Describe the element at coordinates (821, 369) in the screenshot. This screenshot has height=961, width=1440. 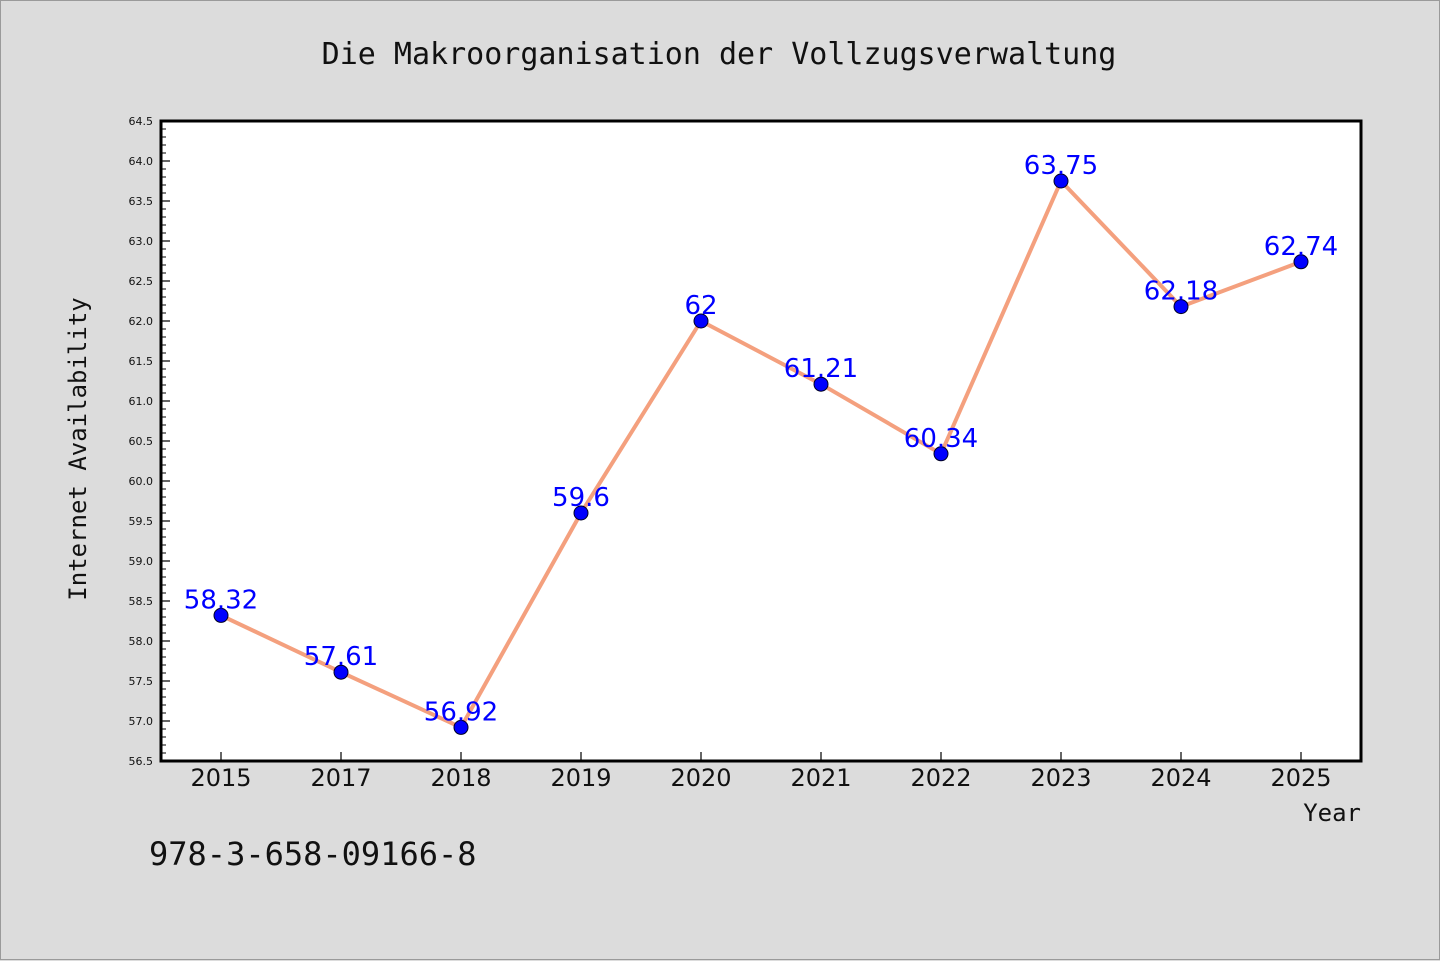
I see `data-label: 61.21` at that location.